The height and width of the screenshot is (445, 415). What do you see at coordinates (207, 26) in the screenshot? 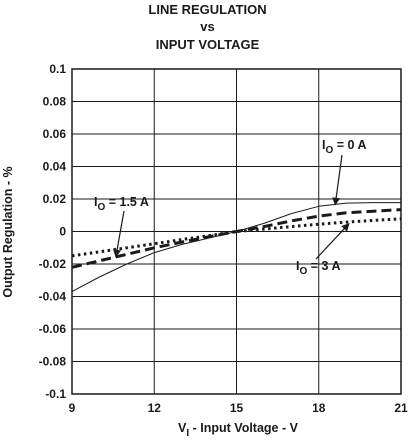
I see `chart-title-line-2: vs` at bounding box center [207, 26].